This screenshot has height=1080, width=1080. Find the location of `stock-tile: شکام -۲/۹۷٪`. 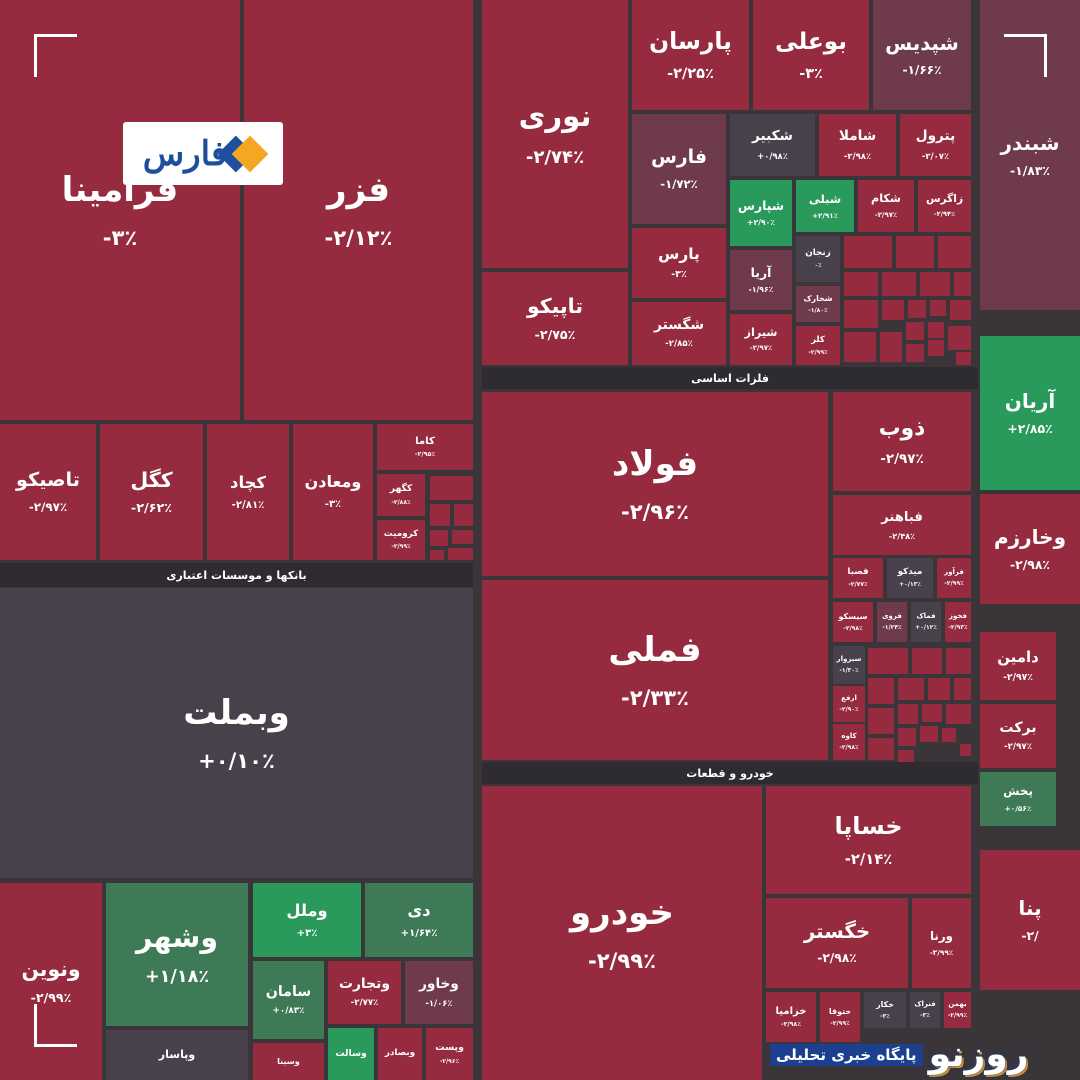

stock-tile: شکام -۲/۹۷٪ is located at coordinates (886, 206).